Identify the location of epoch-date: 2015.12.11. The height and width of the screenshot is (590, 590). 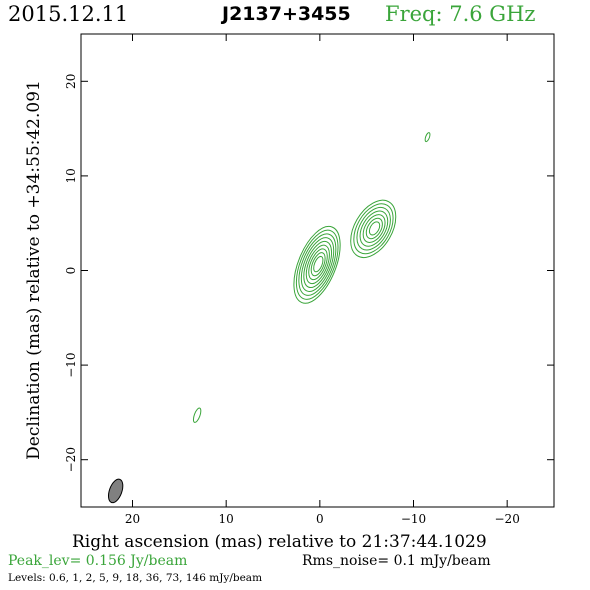
(68, 14).